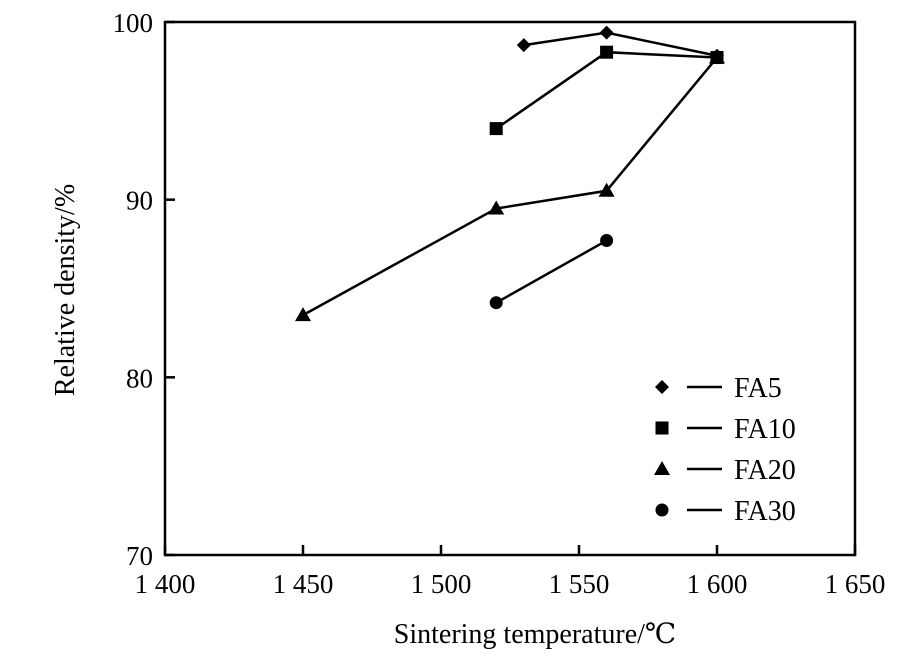 This screenshot has width=909, height=669. What do you see at coordinates (139, 201) in the screenshot?
I see `y-tick-label: 90` at bounding box center [139, 201].